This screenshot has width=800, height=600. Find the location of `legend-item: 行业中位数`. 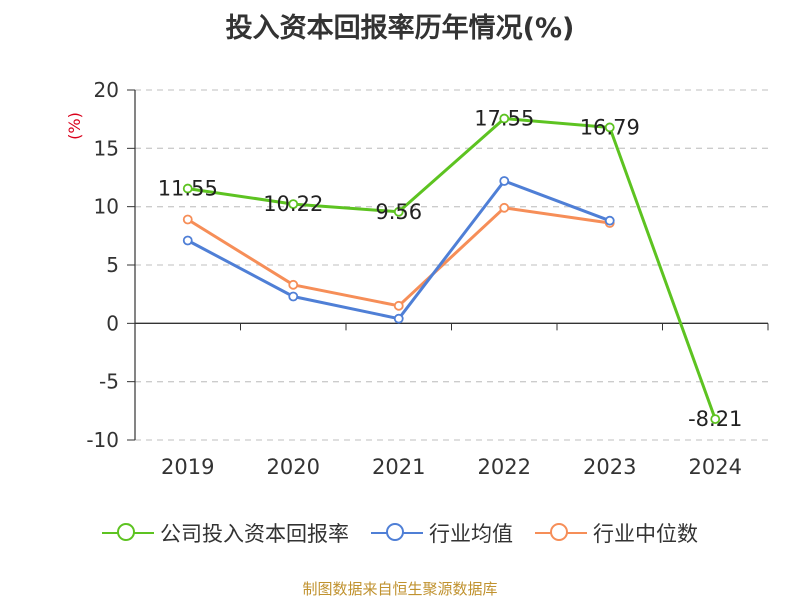

legend-item: 行业中位数 is located at coordinates (616, 533).